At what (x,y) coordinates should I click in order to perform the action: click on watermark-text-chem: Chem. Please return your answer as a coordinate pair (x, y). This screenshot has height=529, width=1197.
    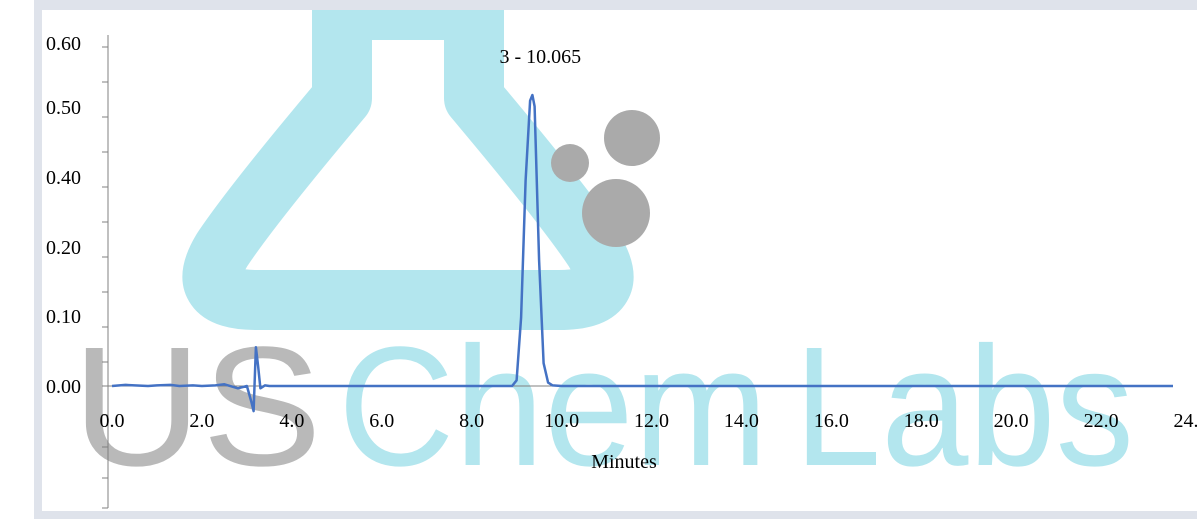
    Looking at the image, I should click on (553, 407).